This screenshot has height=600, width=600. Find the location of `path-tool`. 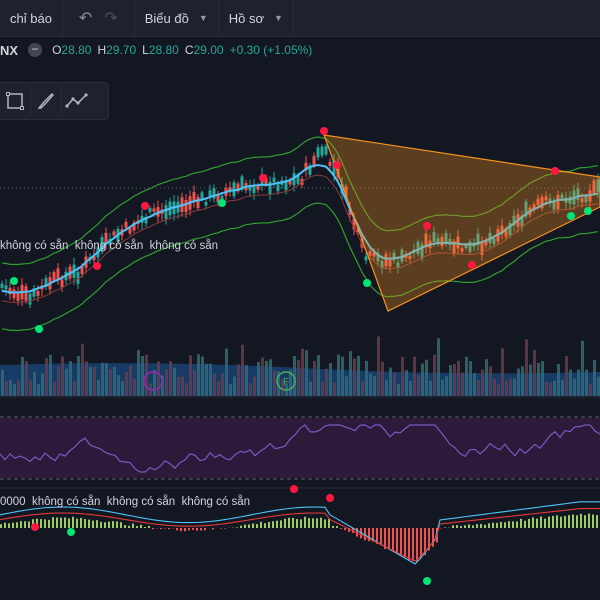

path-tool is located at coordinates (77, 101).